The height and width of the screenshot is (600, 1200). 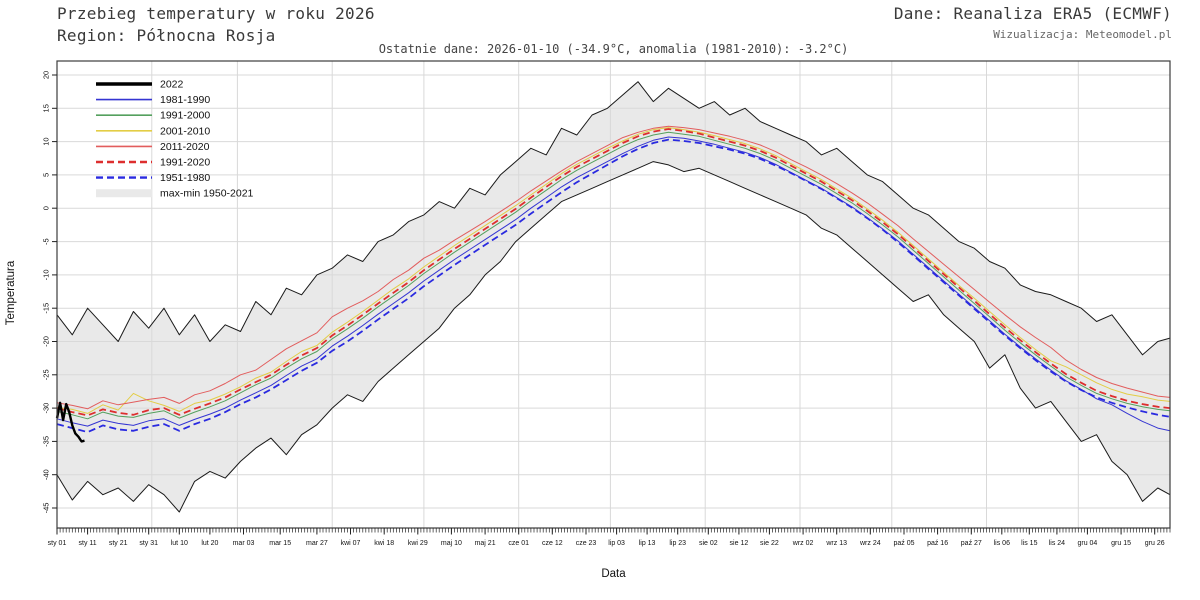 I want to click on x-tick-label: sie 12, so click(x=739, y=543).